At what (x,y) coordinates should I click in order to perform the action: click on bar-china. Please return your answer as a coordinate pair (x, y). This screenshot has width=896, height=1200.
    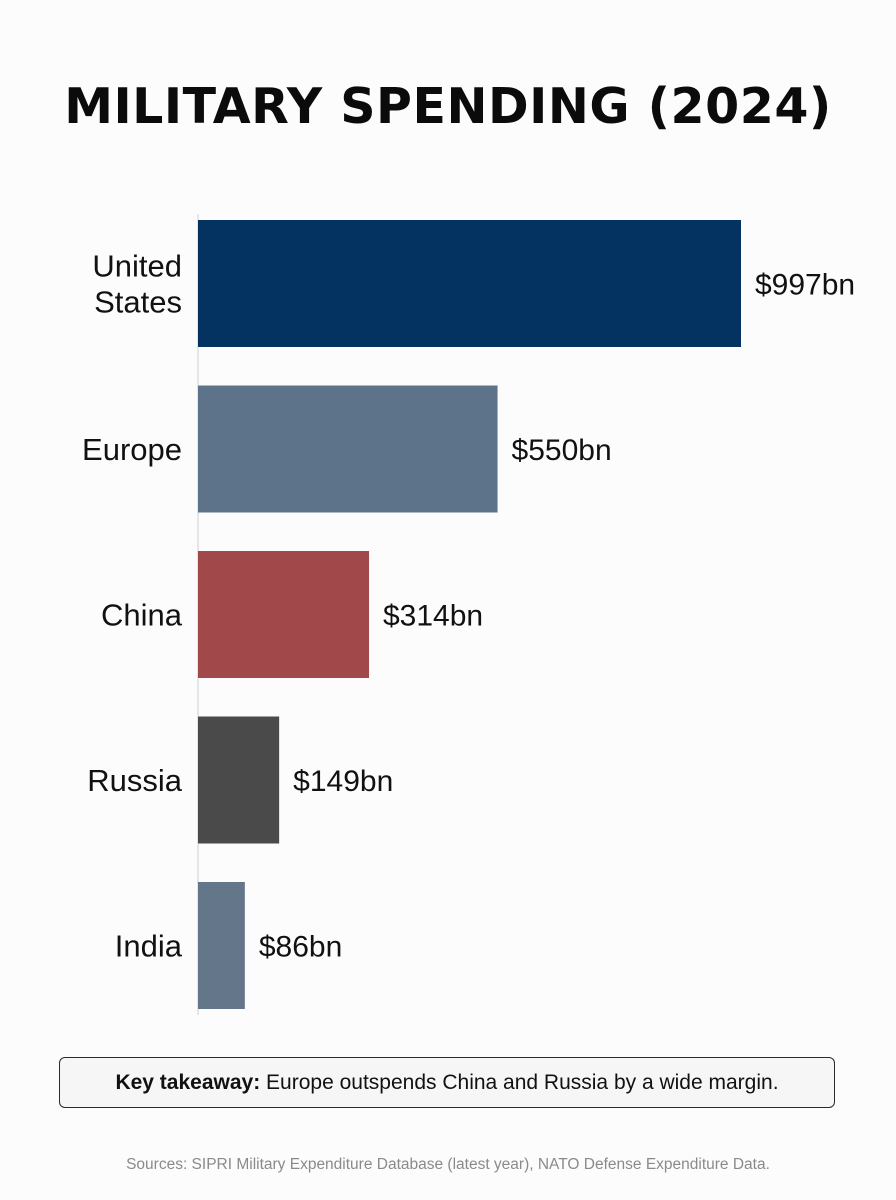
    Looking at the image, I should click on (284, 614).